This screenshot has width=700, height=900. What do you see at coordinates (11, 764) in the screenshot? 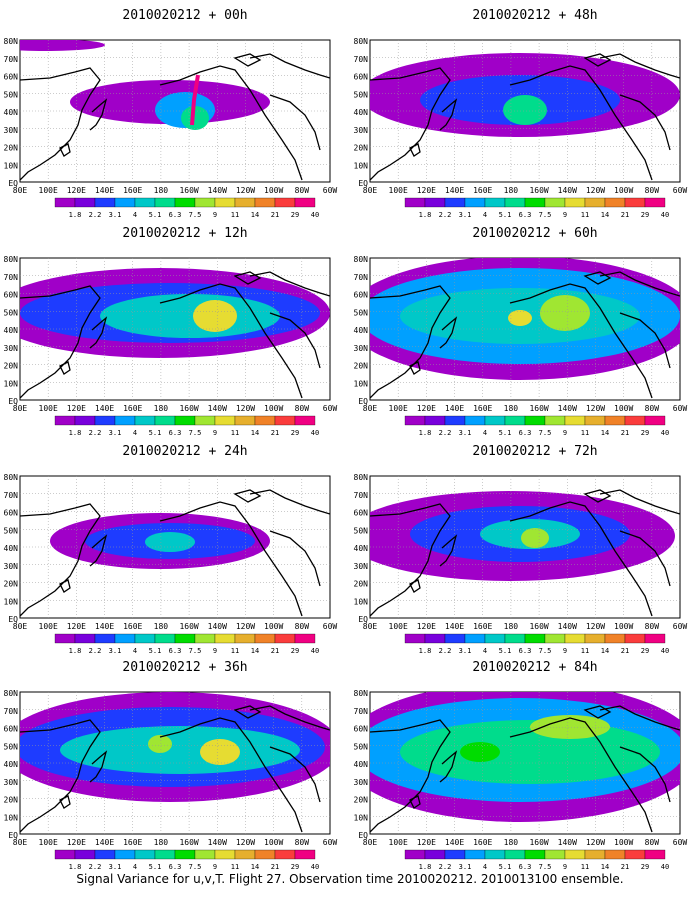
I see `lat-label: 40N` at bounding box center [11, 764].